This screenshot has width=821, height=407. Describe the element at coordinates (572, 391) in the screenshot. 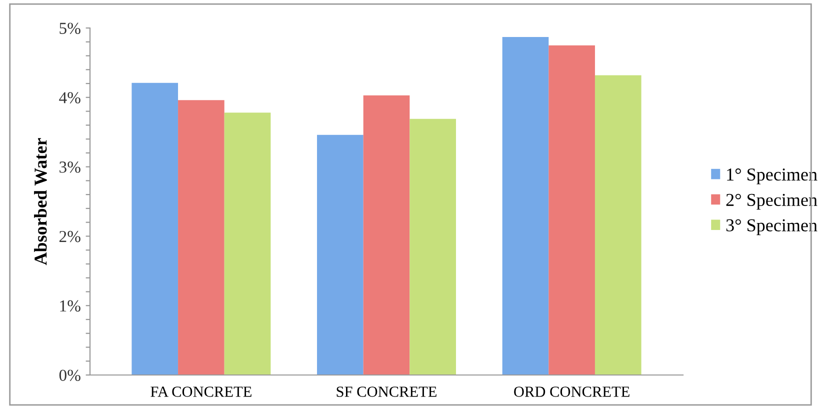

I see `x-tick-label: ORD CONCRETE` at that location.